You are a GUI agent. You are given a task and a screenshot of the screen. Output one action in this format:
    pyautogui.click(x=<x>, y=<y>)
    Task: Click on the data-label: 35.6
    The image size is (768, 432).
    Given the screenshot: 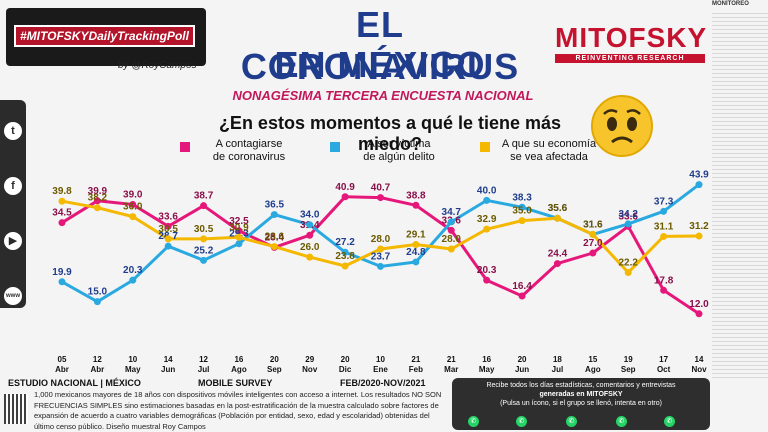 What is the action you would take?
    pyautogui.click(x=558, y=208)
    